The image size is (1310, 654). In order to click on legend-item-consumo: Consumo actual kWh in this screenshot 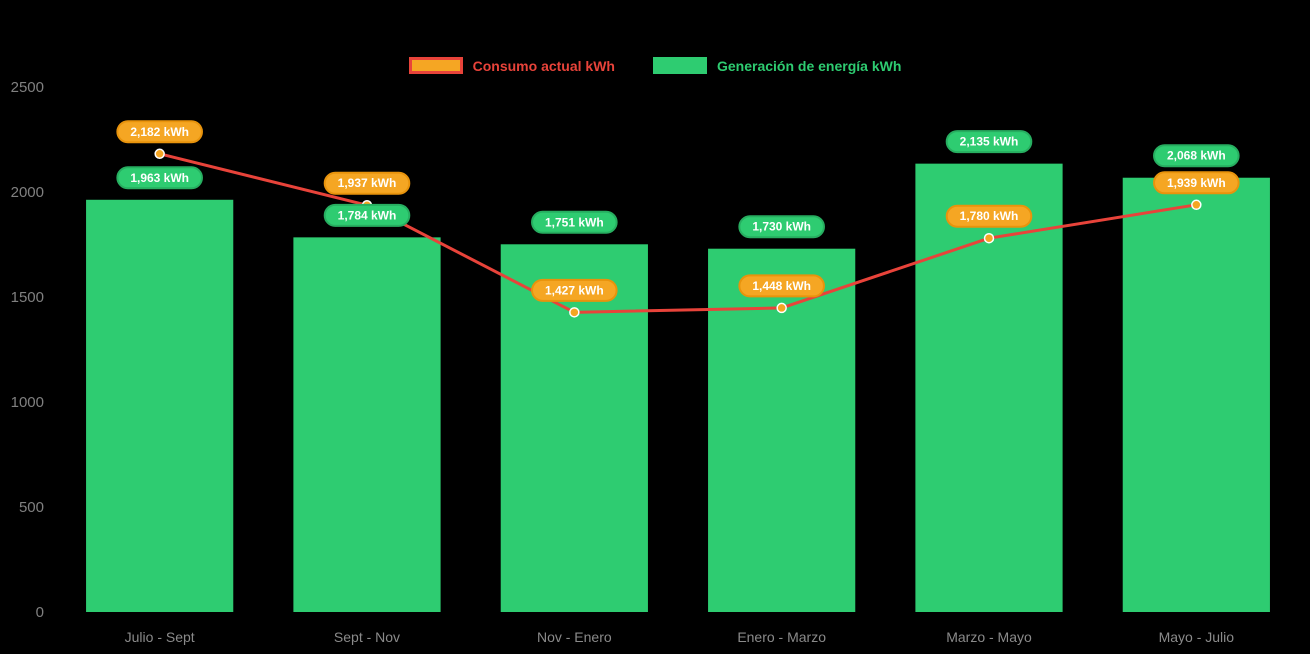, I will do `click(511, 65)`.